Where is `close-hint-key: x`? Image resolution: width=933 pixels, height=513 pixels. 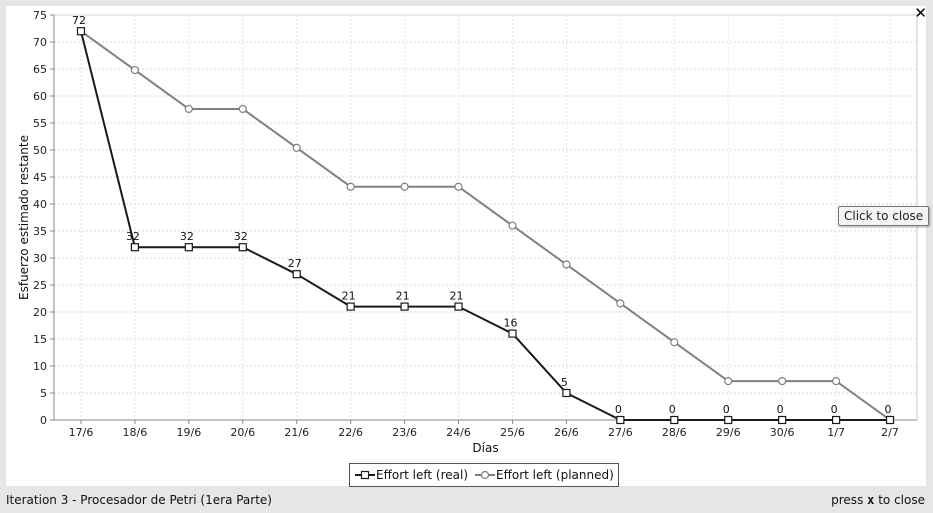
close-hint-key: x is located at coordinates (871, 500).